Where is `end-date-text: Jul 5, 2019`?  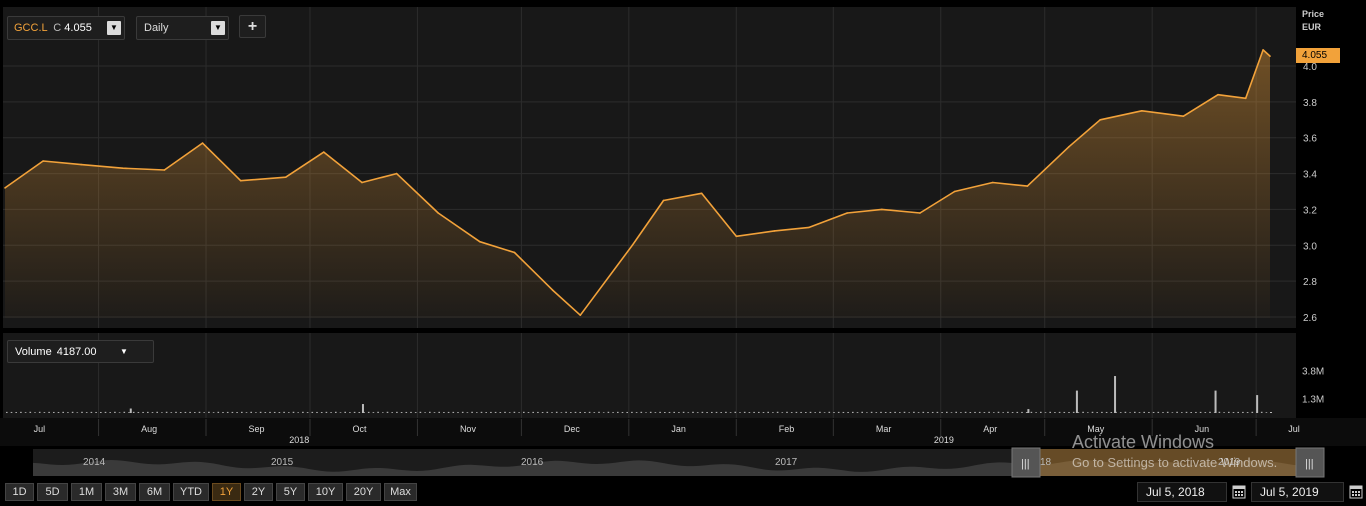 end-date-text: Jul 5, 2019 is located at coordinates (1289, 492).